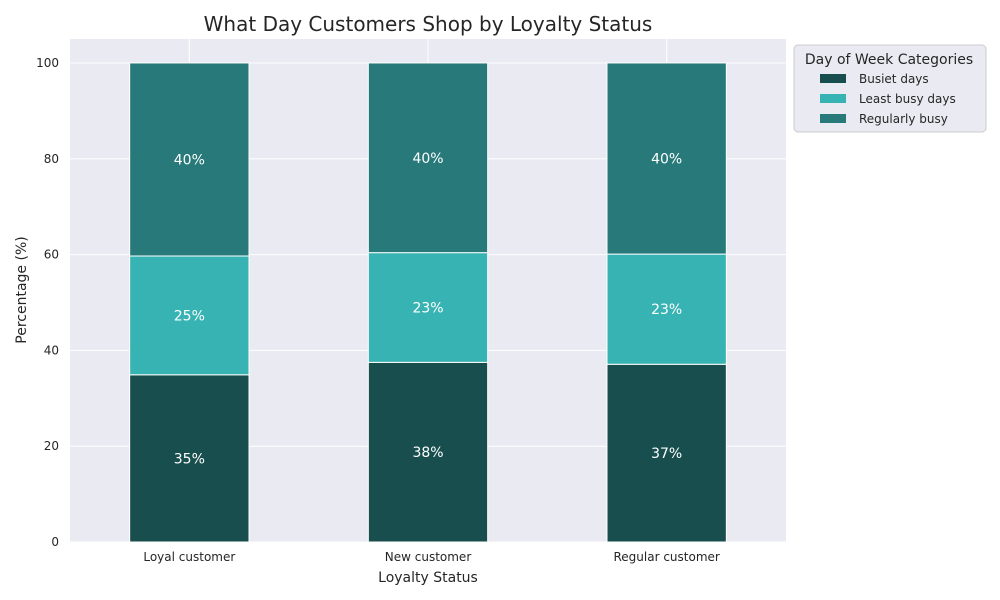  What do you see at coordinates (47, 63) in the screenshot?
I see `y-tick-label: 100` at bounding box center [47, 63].